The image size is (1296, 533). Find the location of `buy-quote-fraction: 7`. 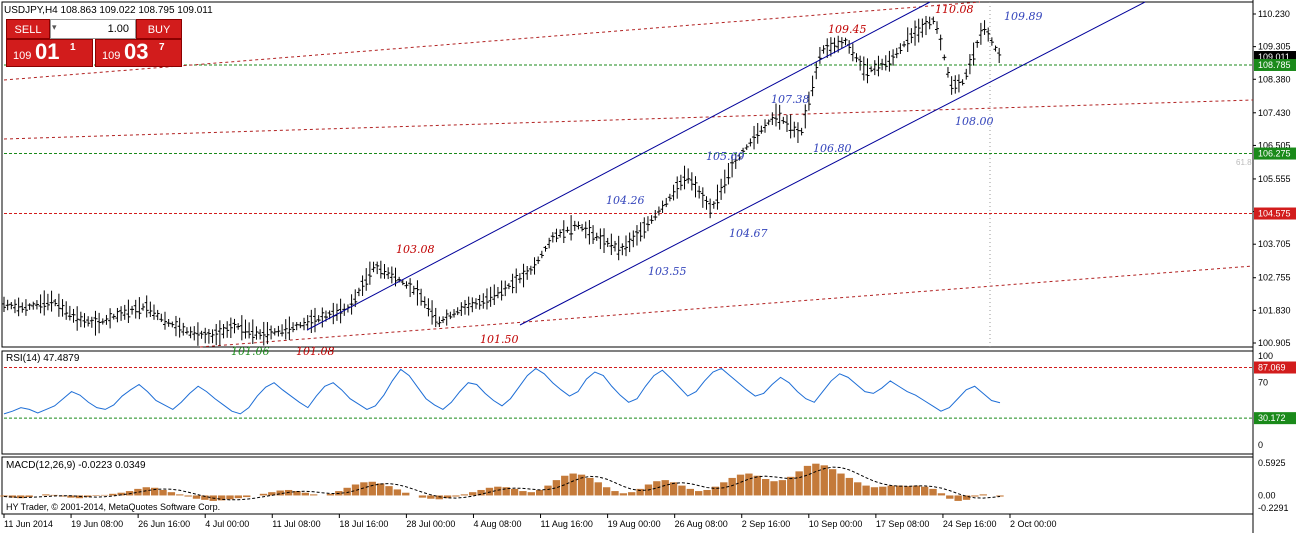

buy-quote-fraction: 7 is located at coordinates (162, 47).